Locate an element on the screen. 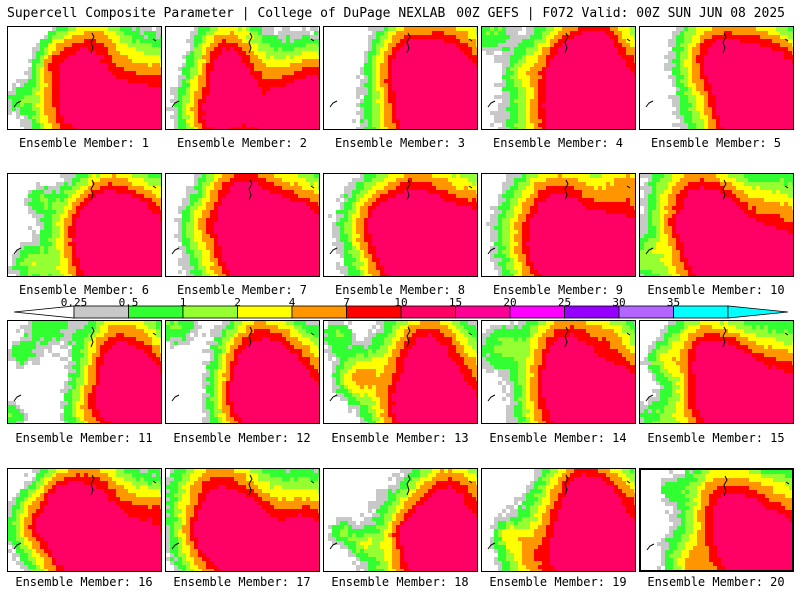 This screenshot has height=600, width=800. colorbar-tick-label: 0.25 is located at coordinates (74, 302).